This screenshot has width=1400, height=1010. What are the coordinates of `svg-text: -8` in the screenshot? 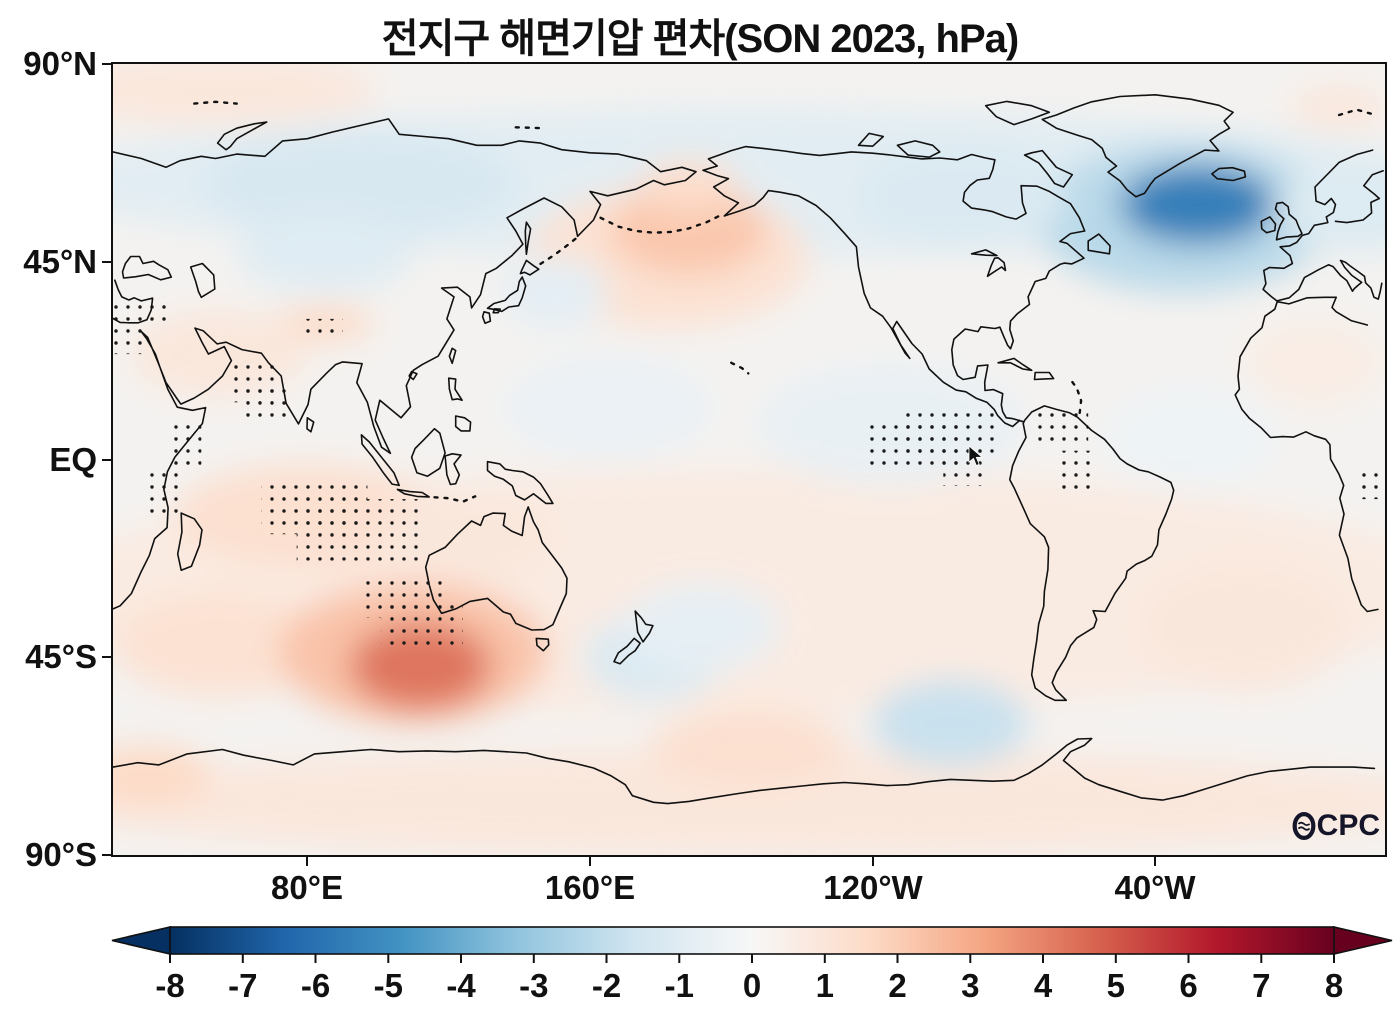 It's located at (169, 985).